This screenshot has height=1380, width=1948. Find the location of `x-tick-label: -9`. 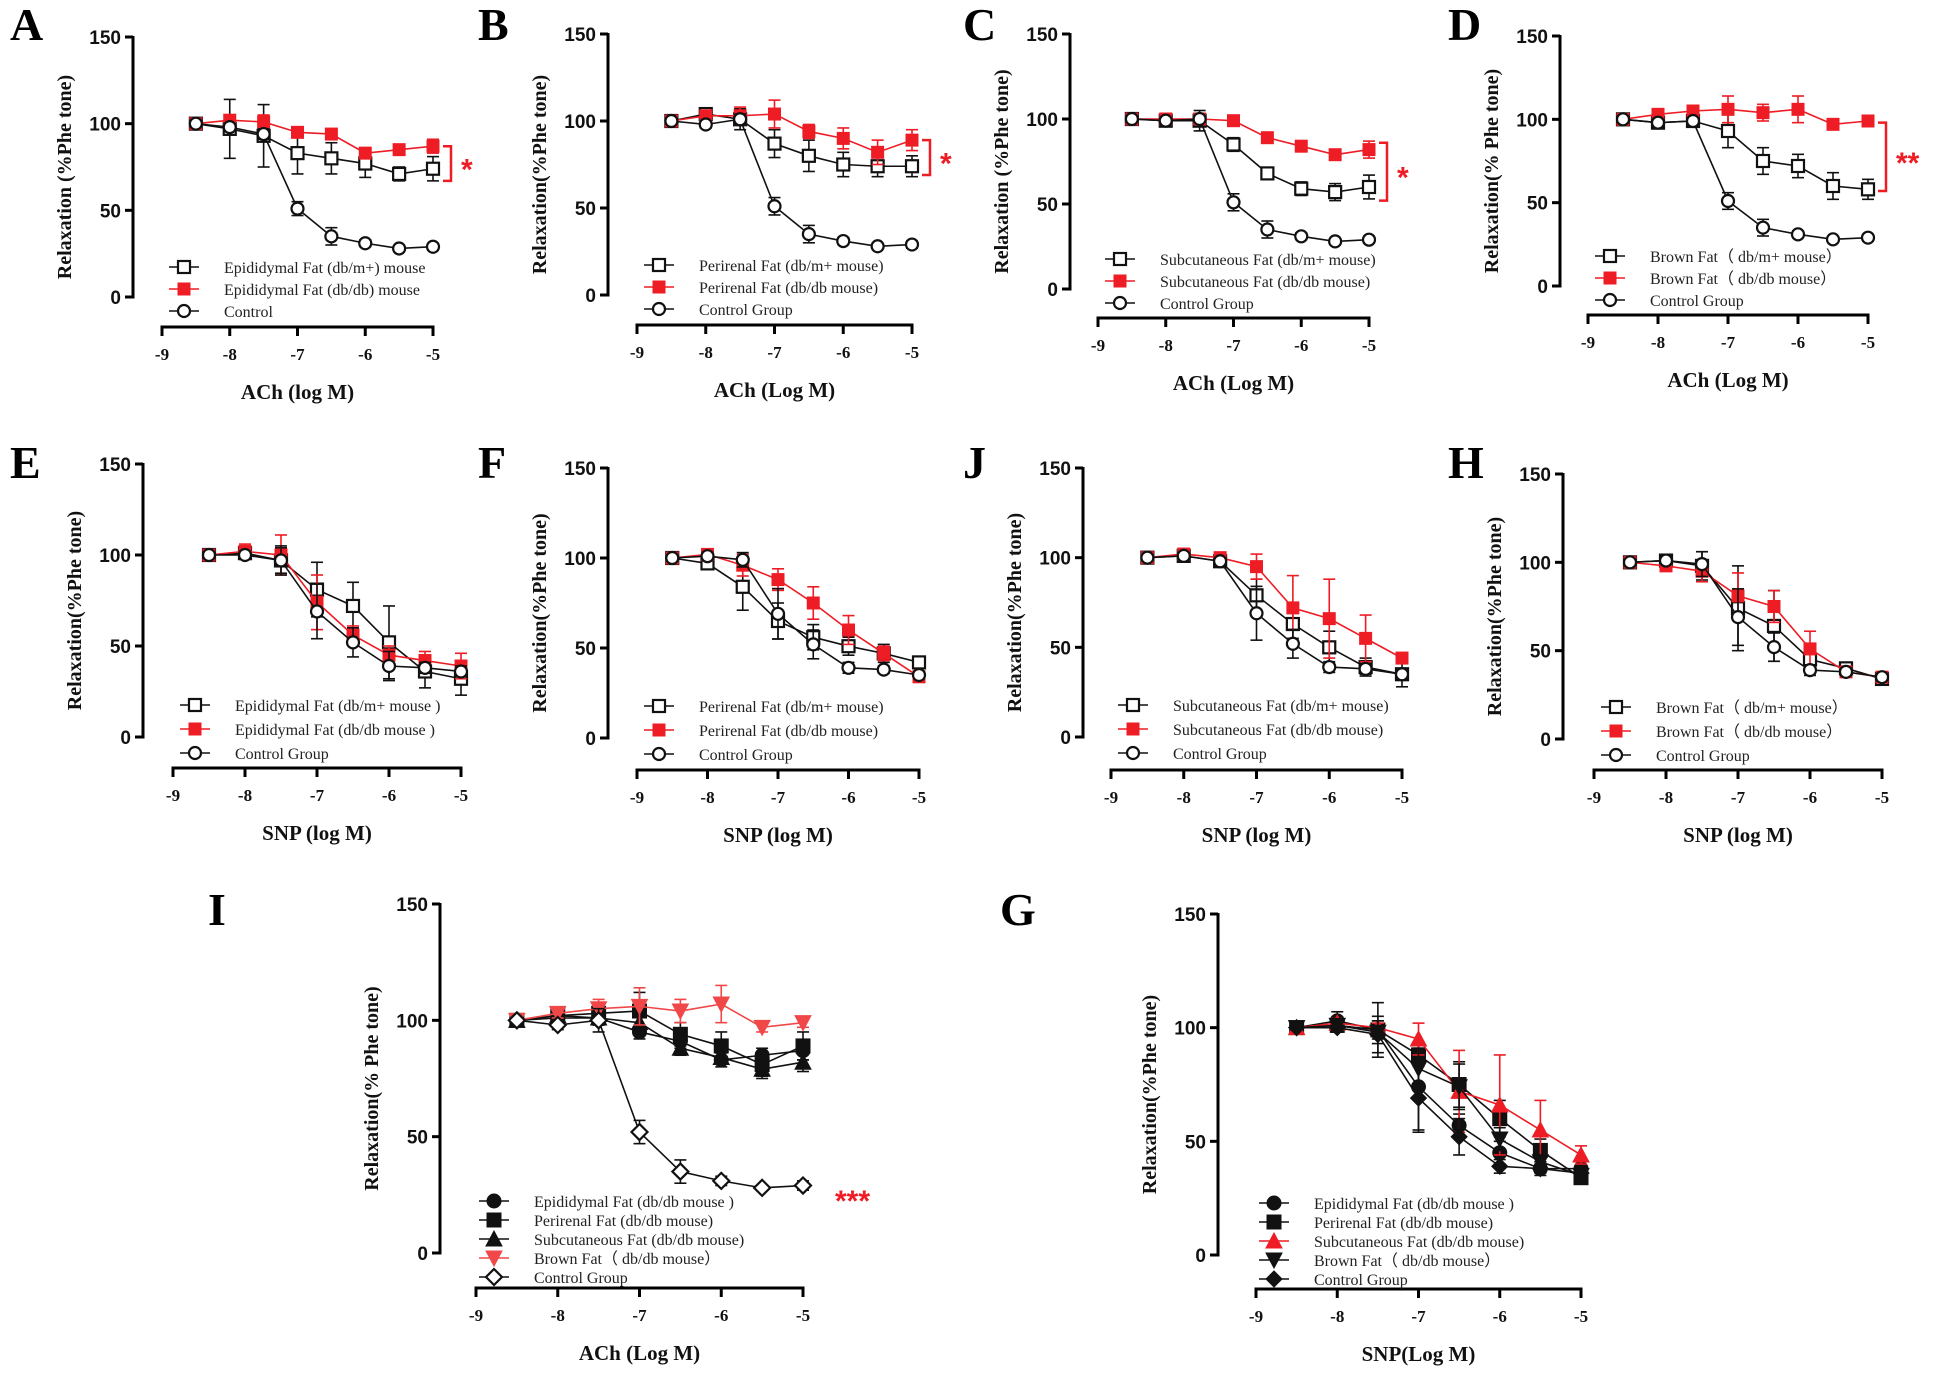

x-tick-label: -9 is located at coordinates (1111, 797).